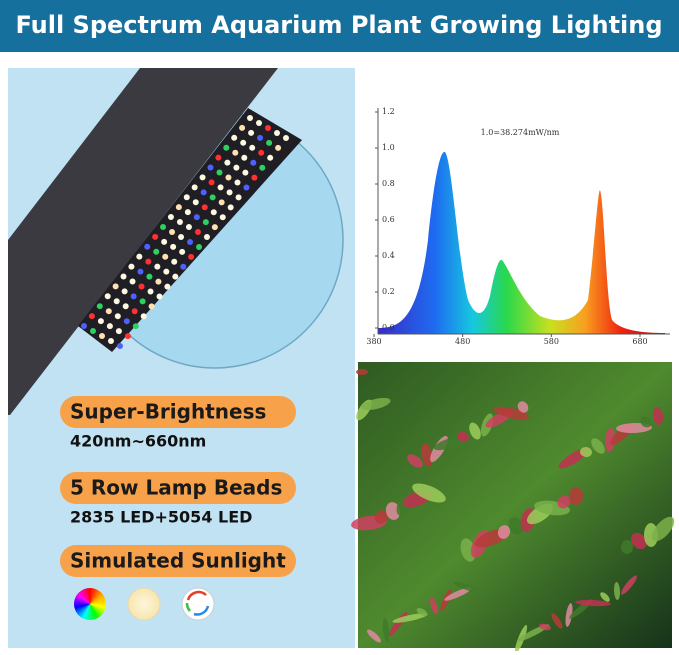 This screenshot has width=679, height=655. Describe the element at coordinates (90, 604) in the screenshot. I see `rgb-icon-wrap` at that location.